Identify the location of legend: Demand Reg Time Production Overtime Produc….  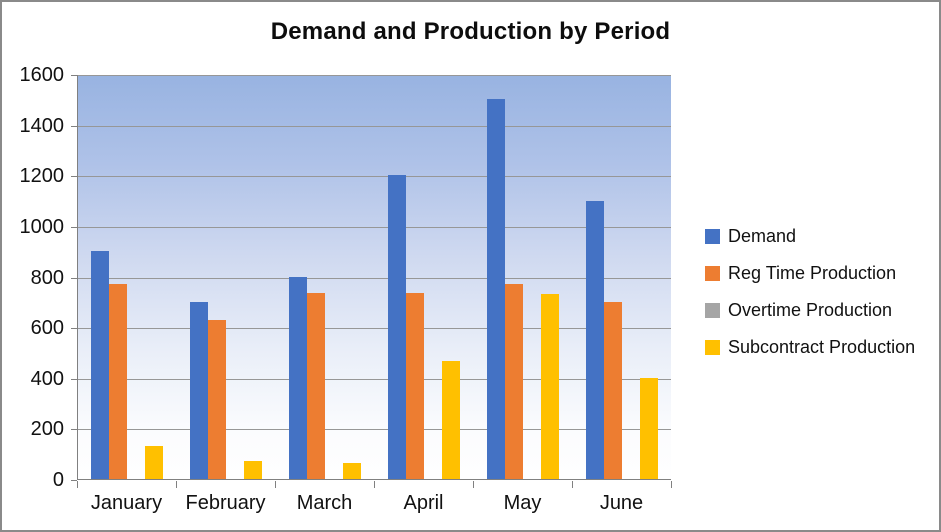
(810, 299).